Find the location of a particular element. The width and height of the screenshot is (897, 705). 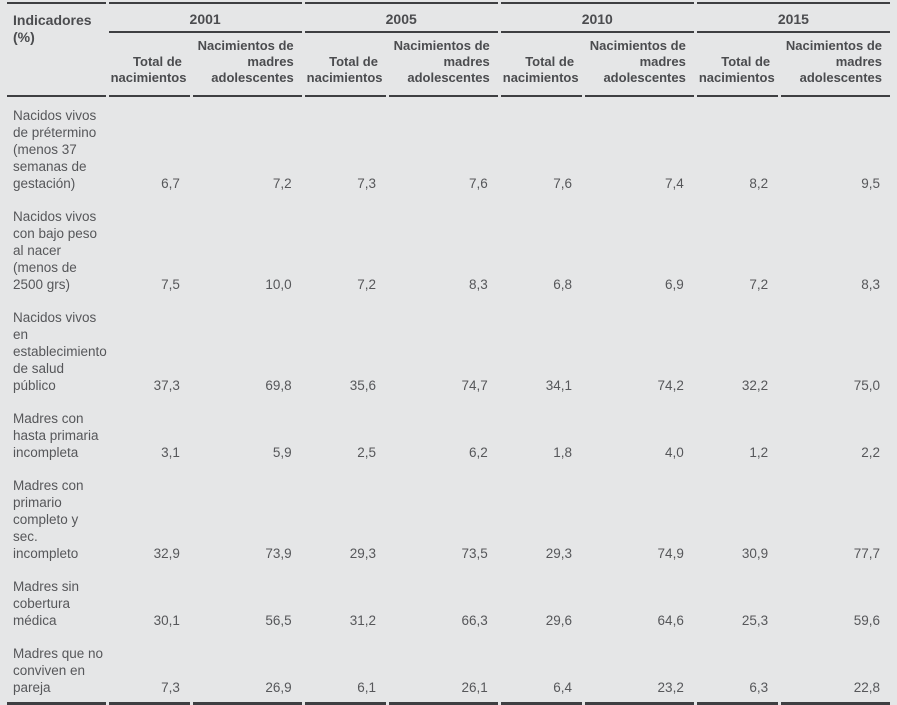

value-cell: 74,7 is located at coordinates (474, 385).